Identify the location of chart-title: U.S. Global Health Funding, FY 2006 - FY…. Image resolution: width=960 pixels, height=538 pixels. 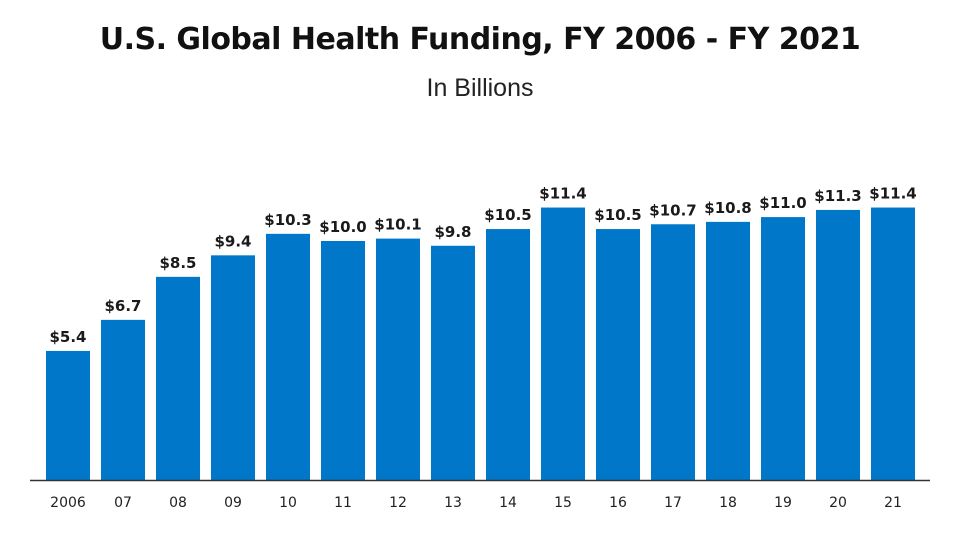
(480, 39).